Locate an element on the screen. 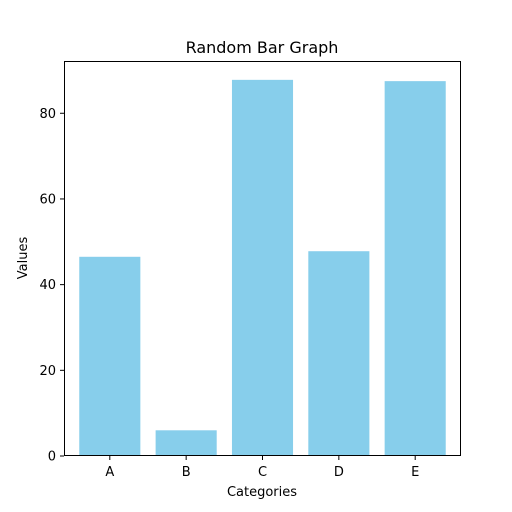  bar-e is located at coordinates (415, 268).